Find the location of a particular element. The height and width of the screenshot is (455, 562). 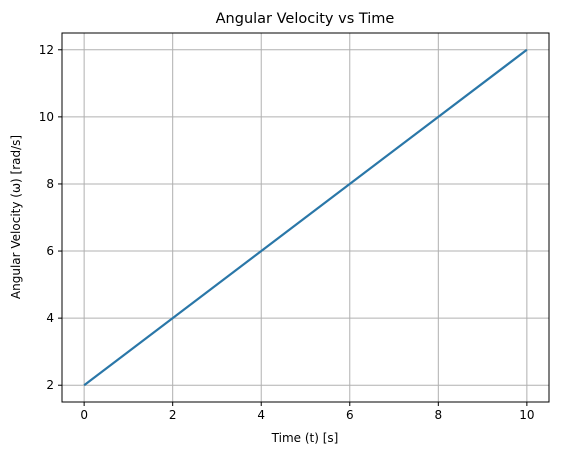

y-tick-label: 10 is located at coordinates (46, 117).